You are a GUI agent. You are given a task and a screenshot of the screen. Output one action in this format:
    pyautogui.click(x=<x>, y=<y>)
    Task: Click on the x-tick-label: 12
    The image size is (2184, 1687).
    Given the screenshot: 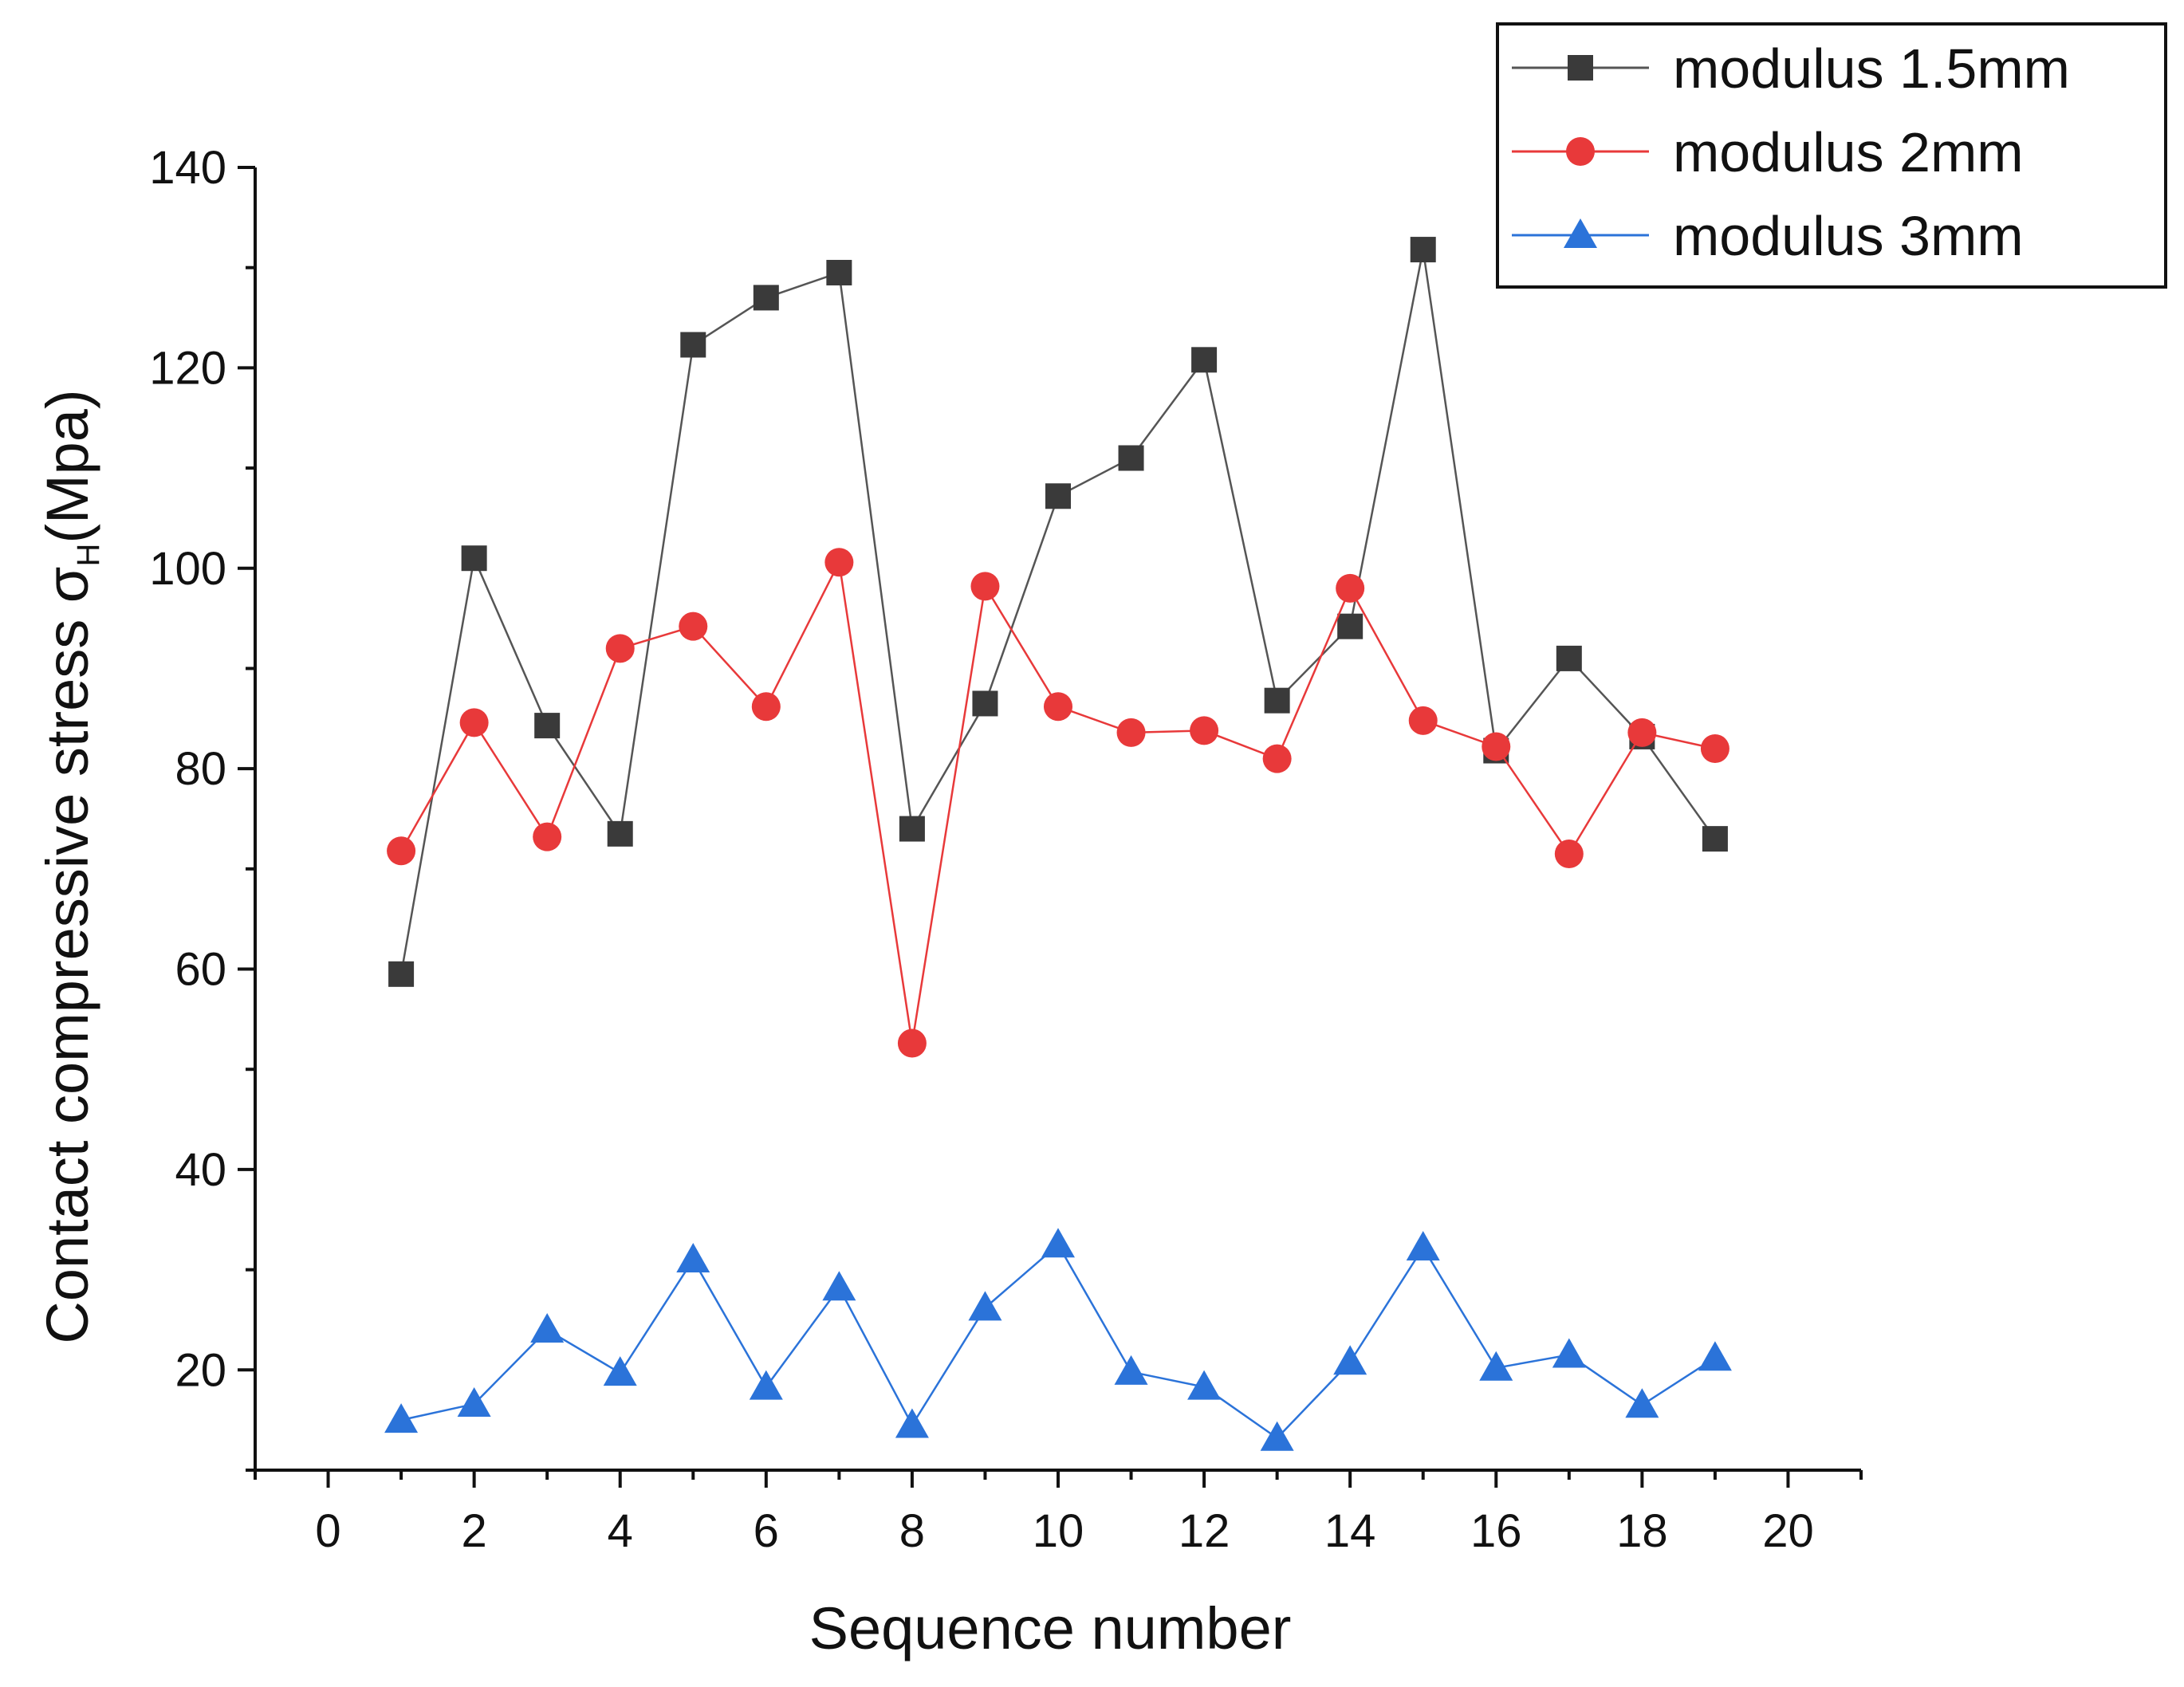 What is the action you would take?
    pyautogui.click(x=1204, y=1531)
    